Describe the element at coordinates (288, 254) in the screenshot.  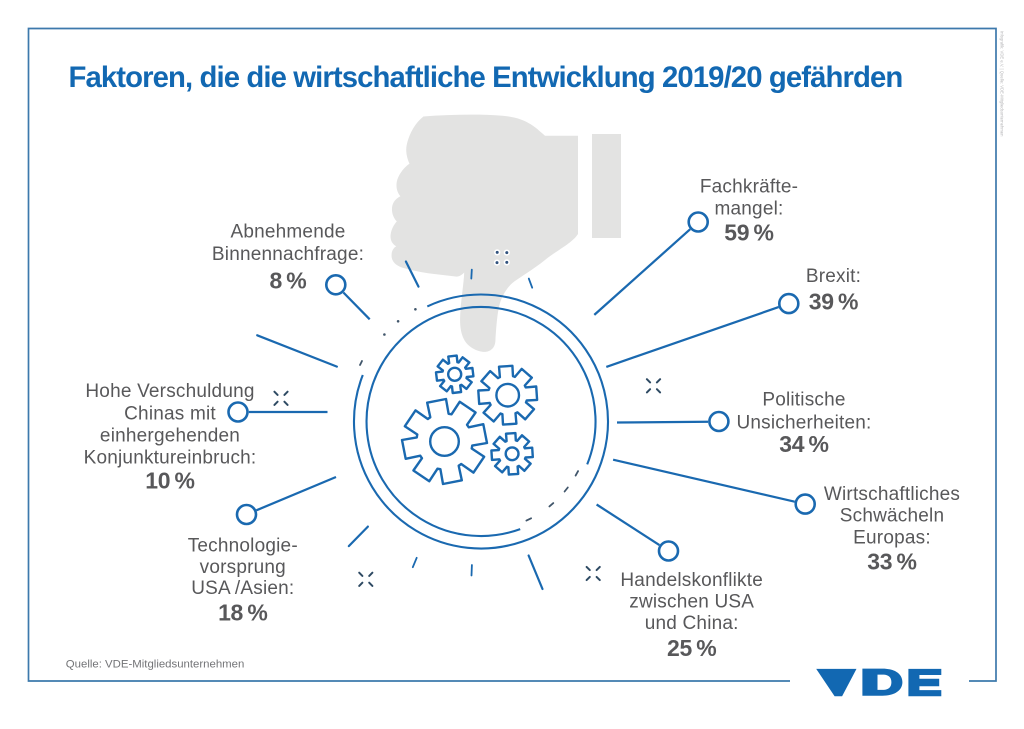
I see `svg-text: Binnennachfrage:` at that location.